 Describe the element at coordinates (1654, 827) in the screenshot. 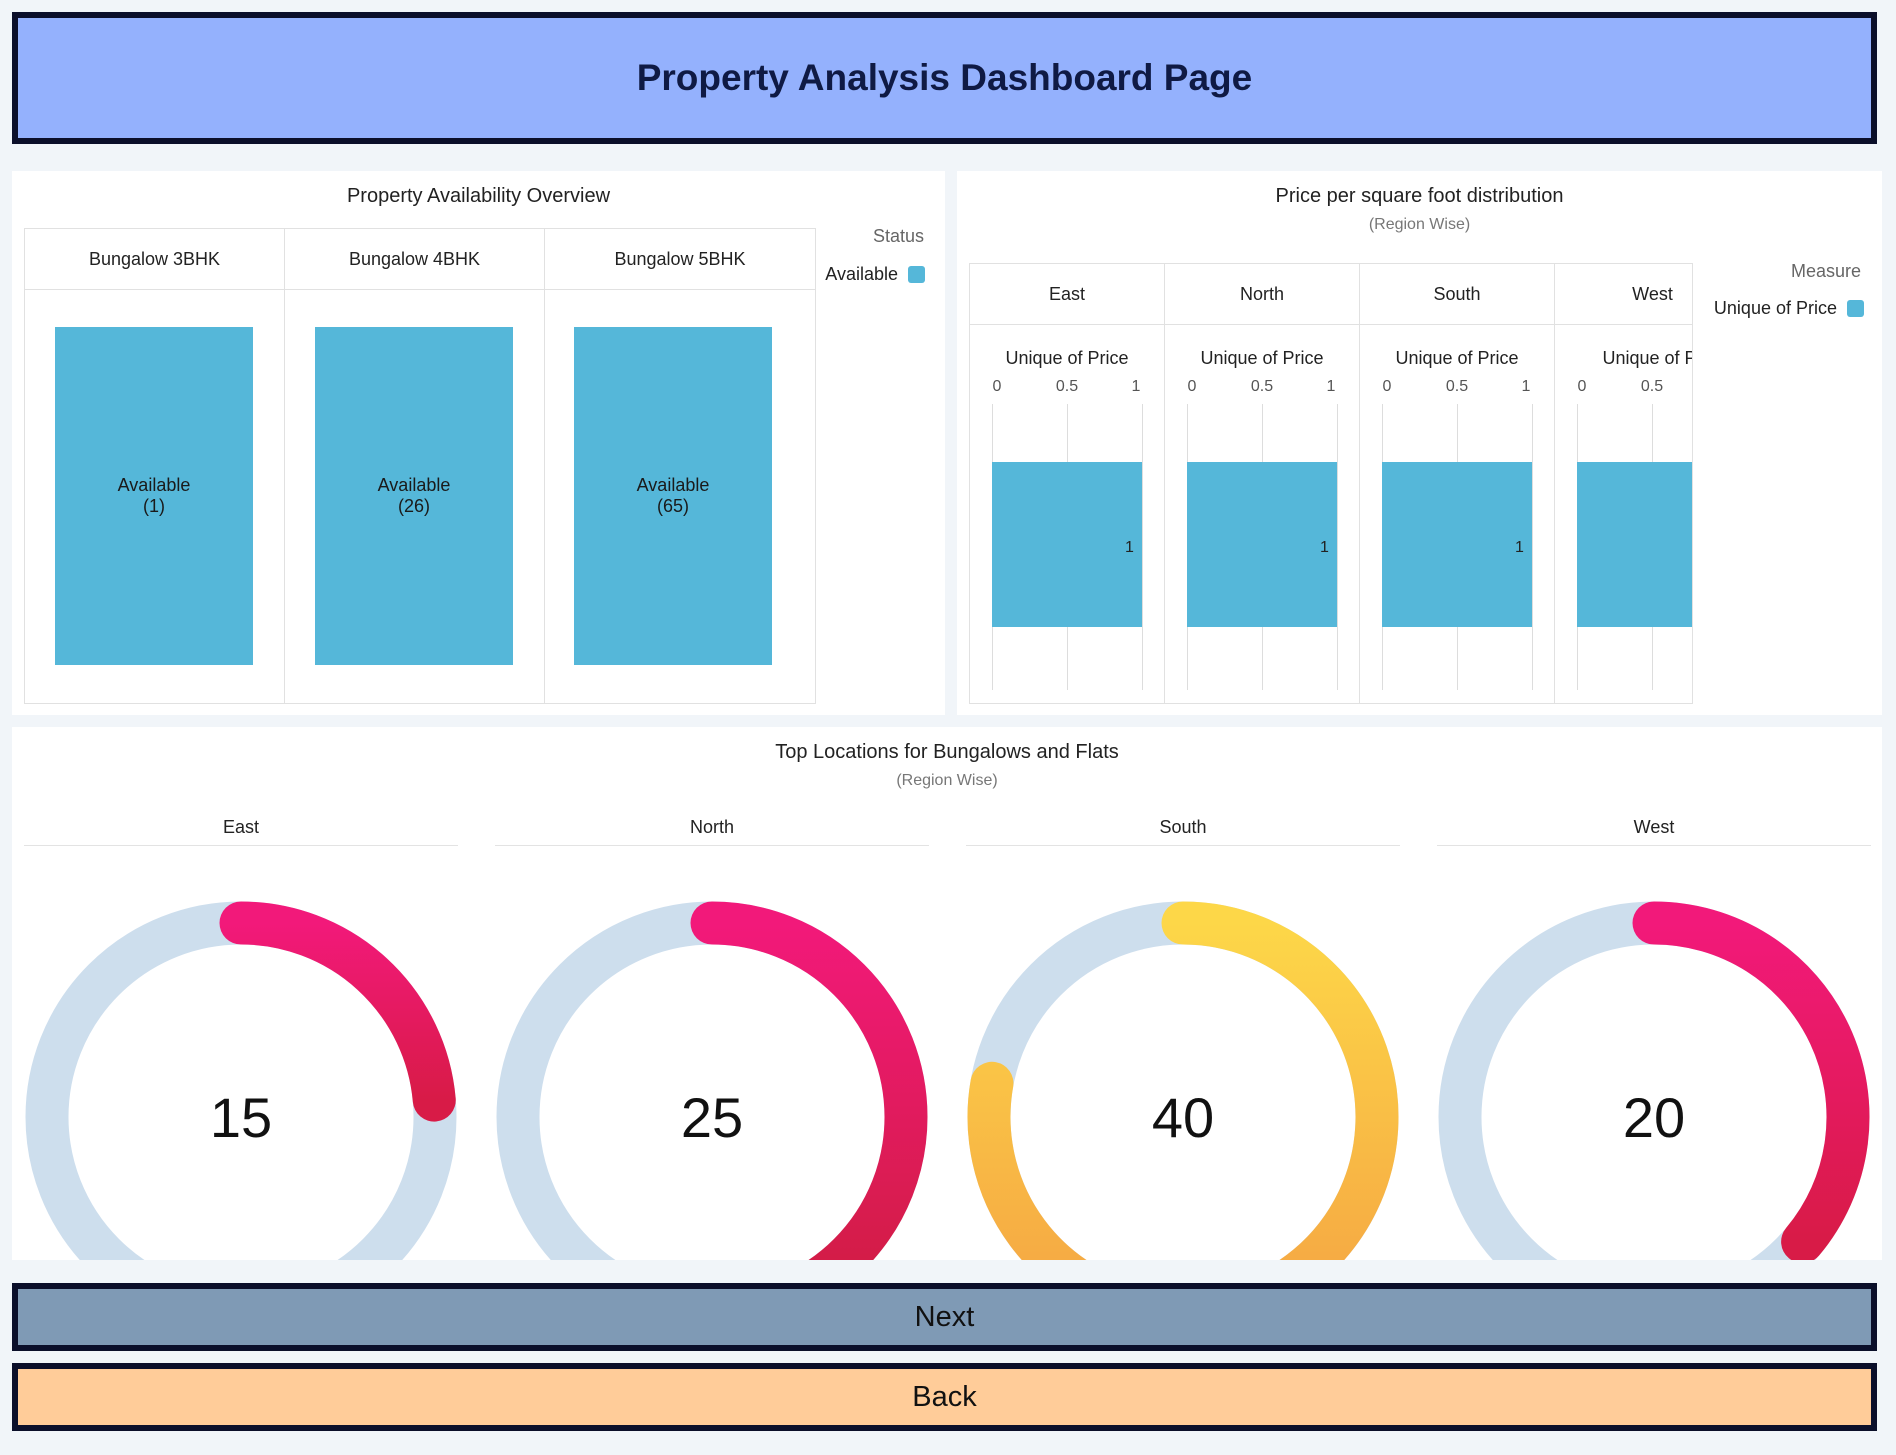

I see `gauge-label: West` at that location.